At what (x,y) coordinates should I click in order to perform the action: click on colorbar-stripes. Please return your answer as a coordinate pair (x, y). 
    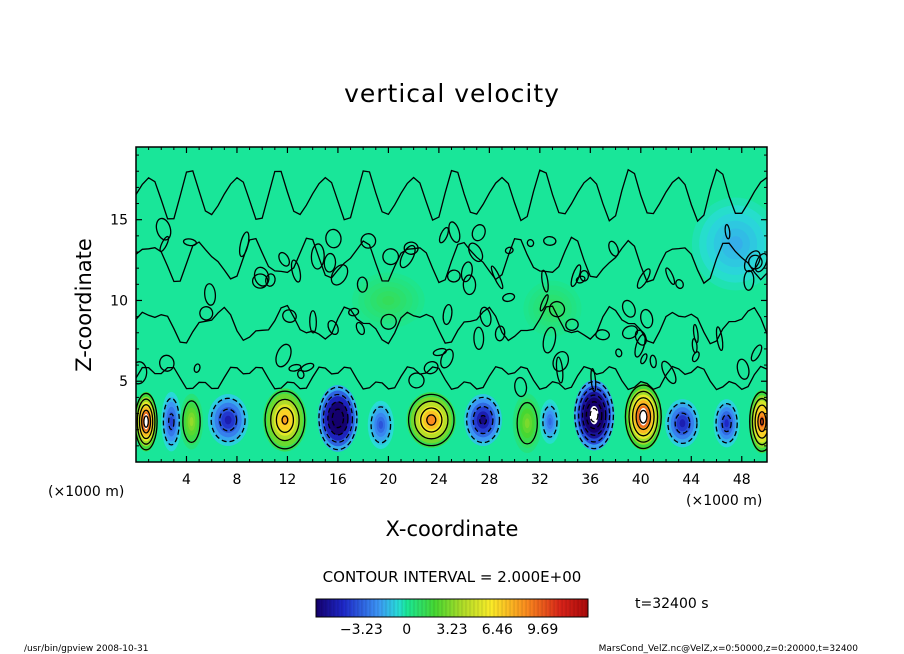
    Looking at the image, I should click on (452, 608).